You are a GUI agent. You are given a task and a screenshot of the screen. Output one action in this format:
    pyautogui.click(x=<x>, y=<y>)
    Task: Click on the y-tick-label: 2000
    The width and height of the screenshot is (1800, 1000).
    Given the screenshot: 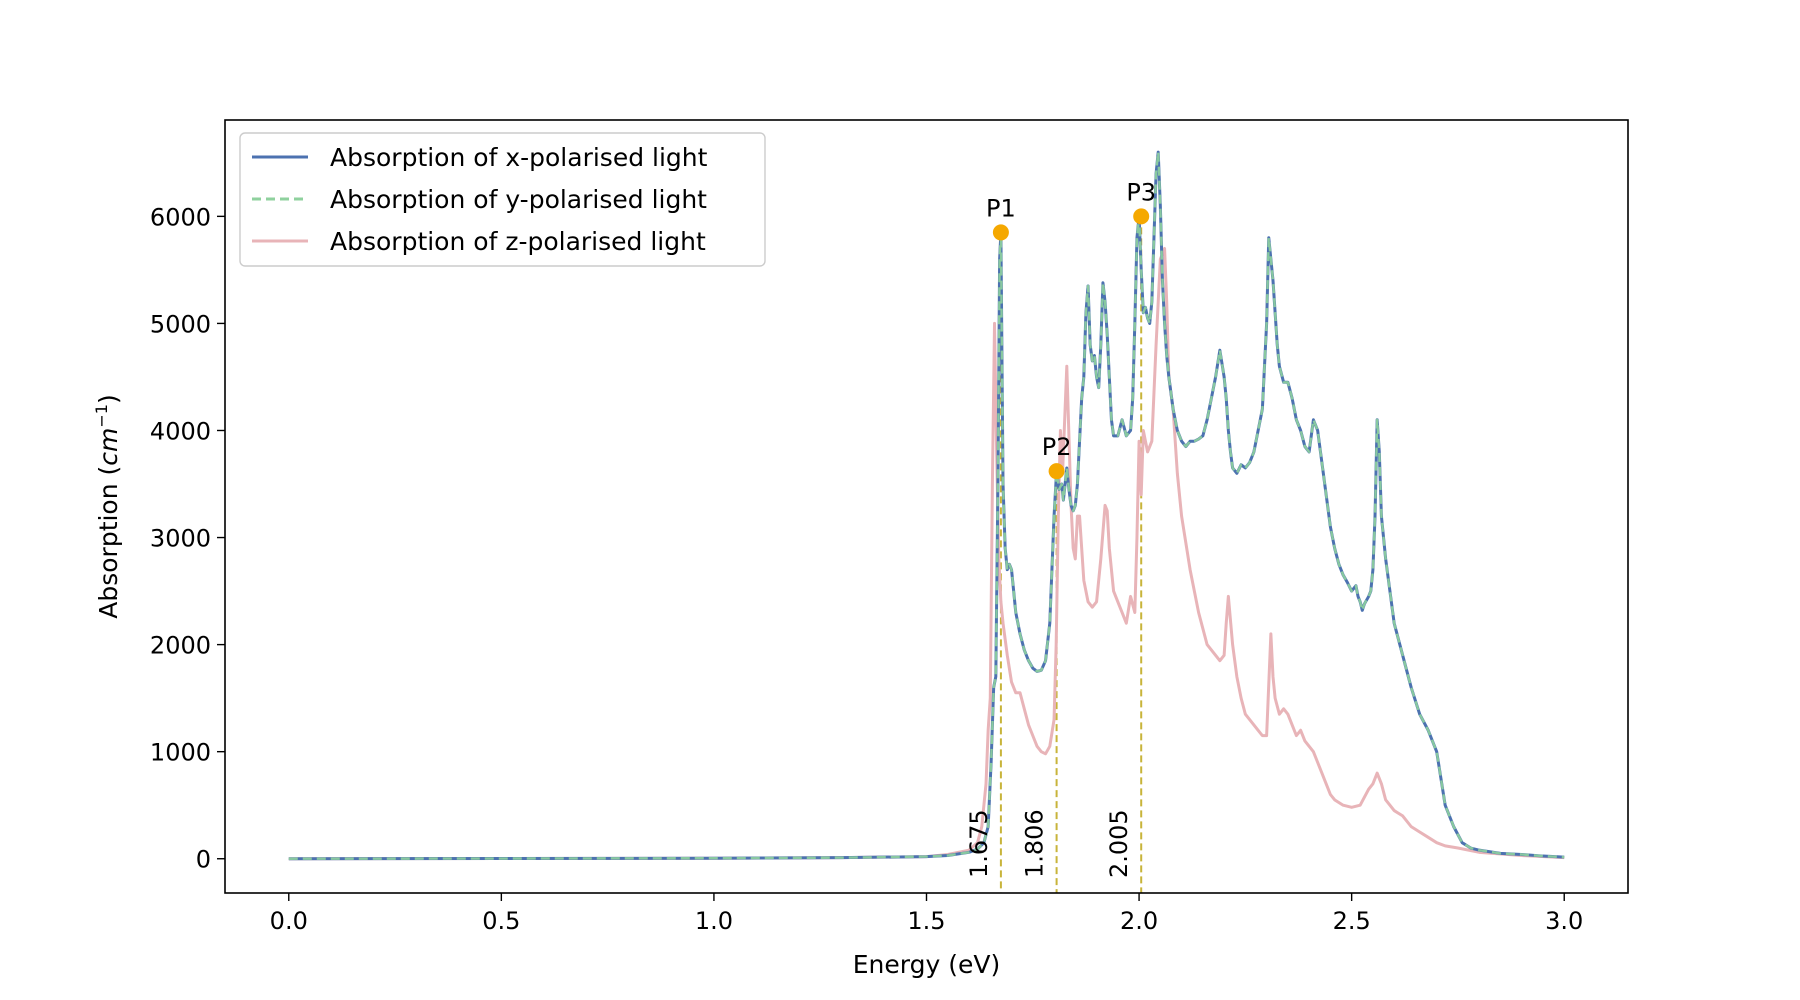 What is the action you would take?
    pyautogui.click(x=180, y=646)
    